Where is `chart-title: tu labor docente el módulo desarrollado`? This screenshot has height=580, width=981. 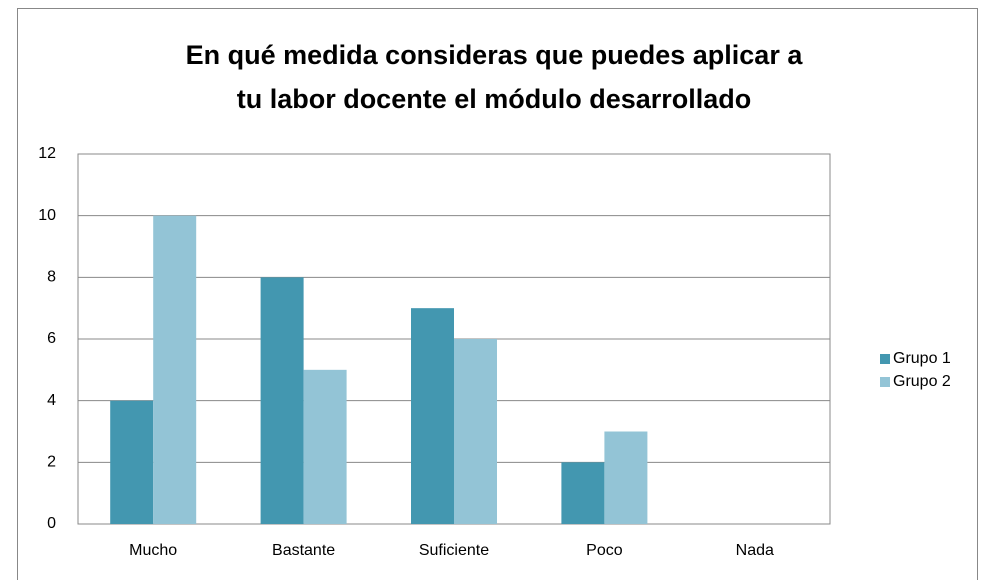 chart-title: tu labor docente el módulo desarrollado is located at coordinates (494, 99).